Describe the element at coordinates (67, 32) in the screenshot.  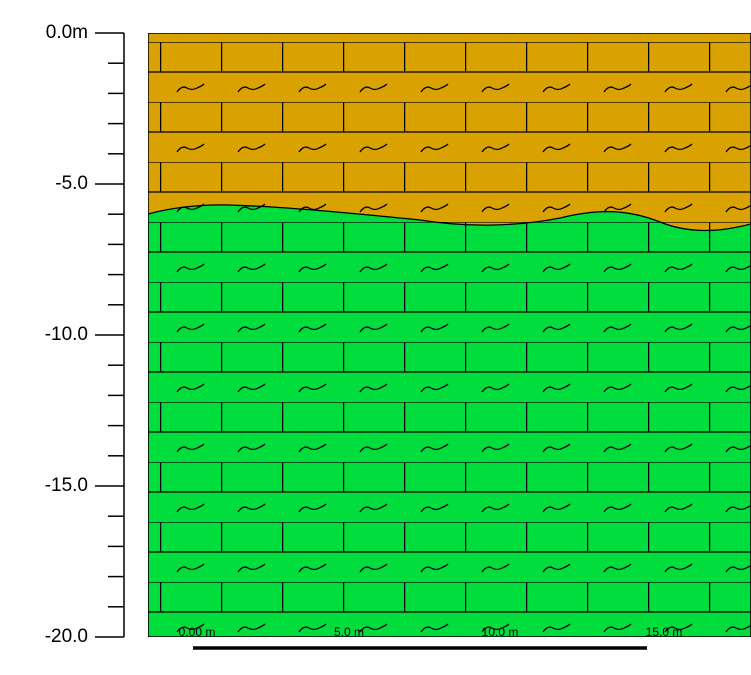
I see `depth-label: 0.0m` at that location.